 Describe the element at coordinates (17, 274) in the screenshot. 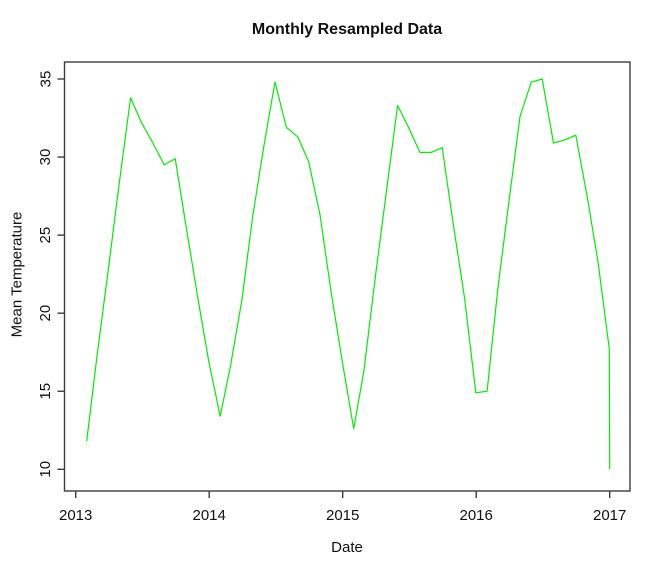

I see `y-axis-title: Mean Temperature` at that location.